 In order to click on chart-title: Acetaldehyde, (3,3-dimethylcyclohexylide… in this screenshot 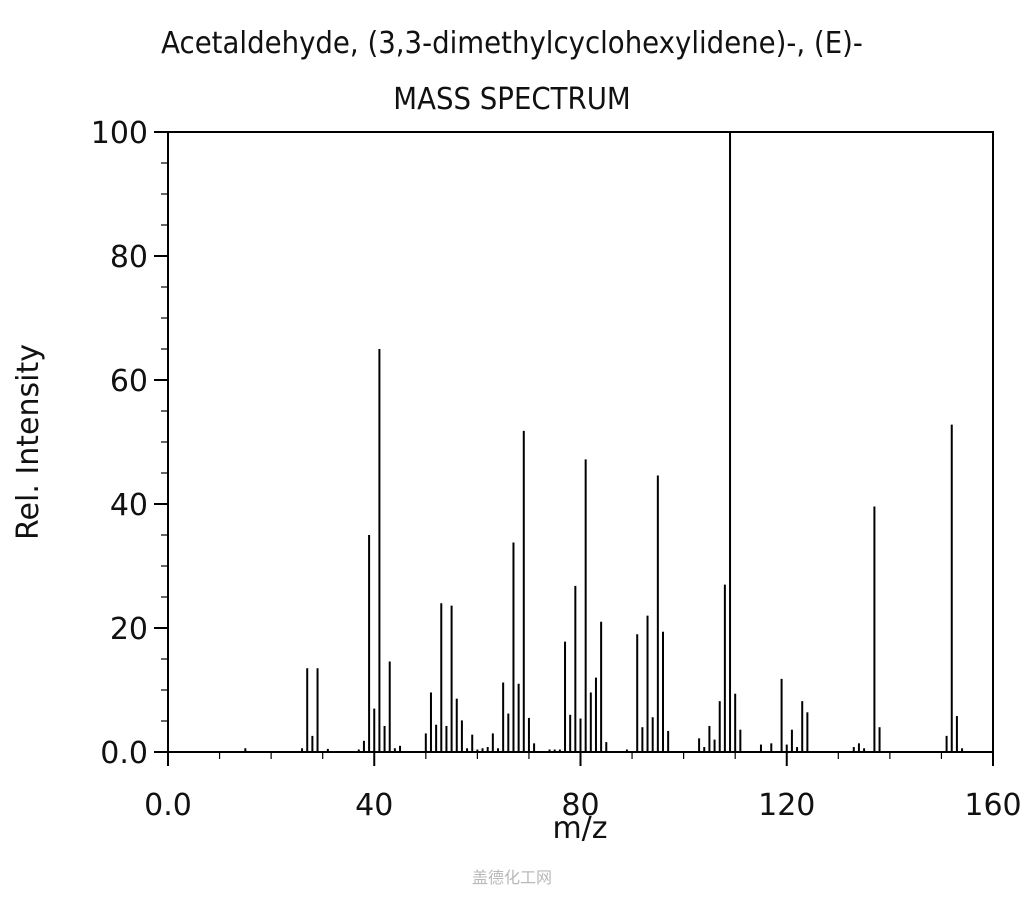, I will do `click(512, 43)`.